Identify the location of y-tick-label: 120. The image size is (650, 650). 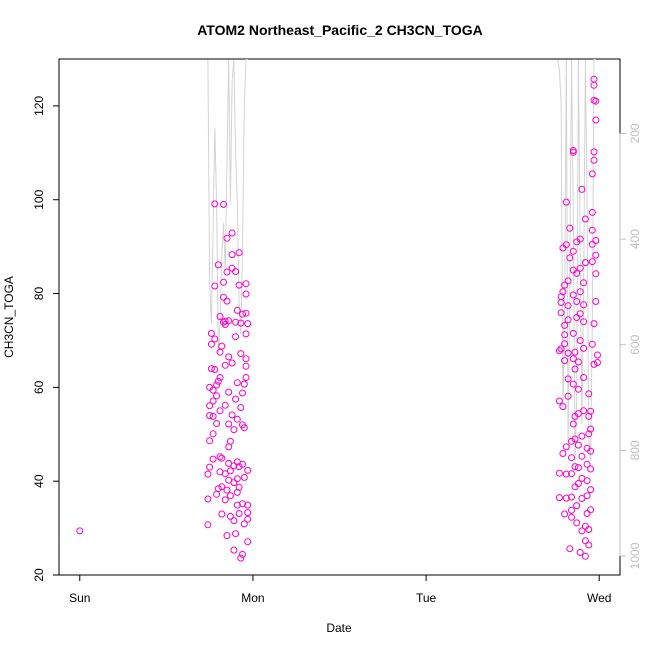
(39, 106).